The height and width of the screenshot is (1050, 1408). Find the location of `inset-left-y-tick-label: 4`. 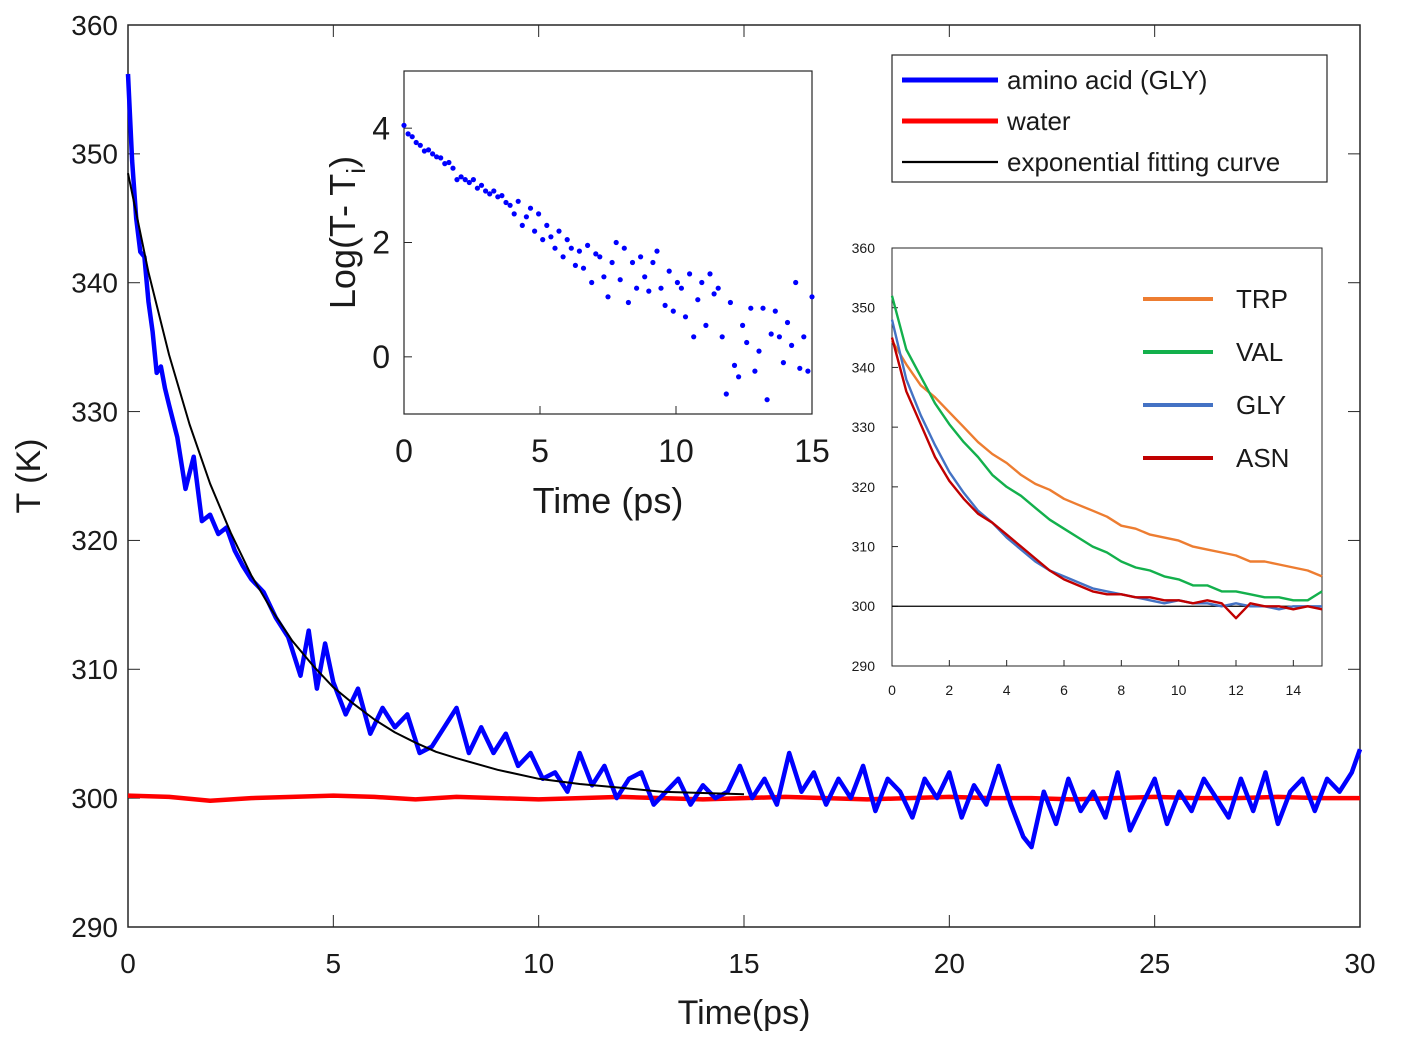

inset-left-y-tick-label: 4 is located at coordinates (381, 128).